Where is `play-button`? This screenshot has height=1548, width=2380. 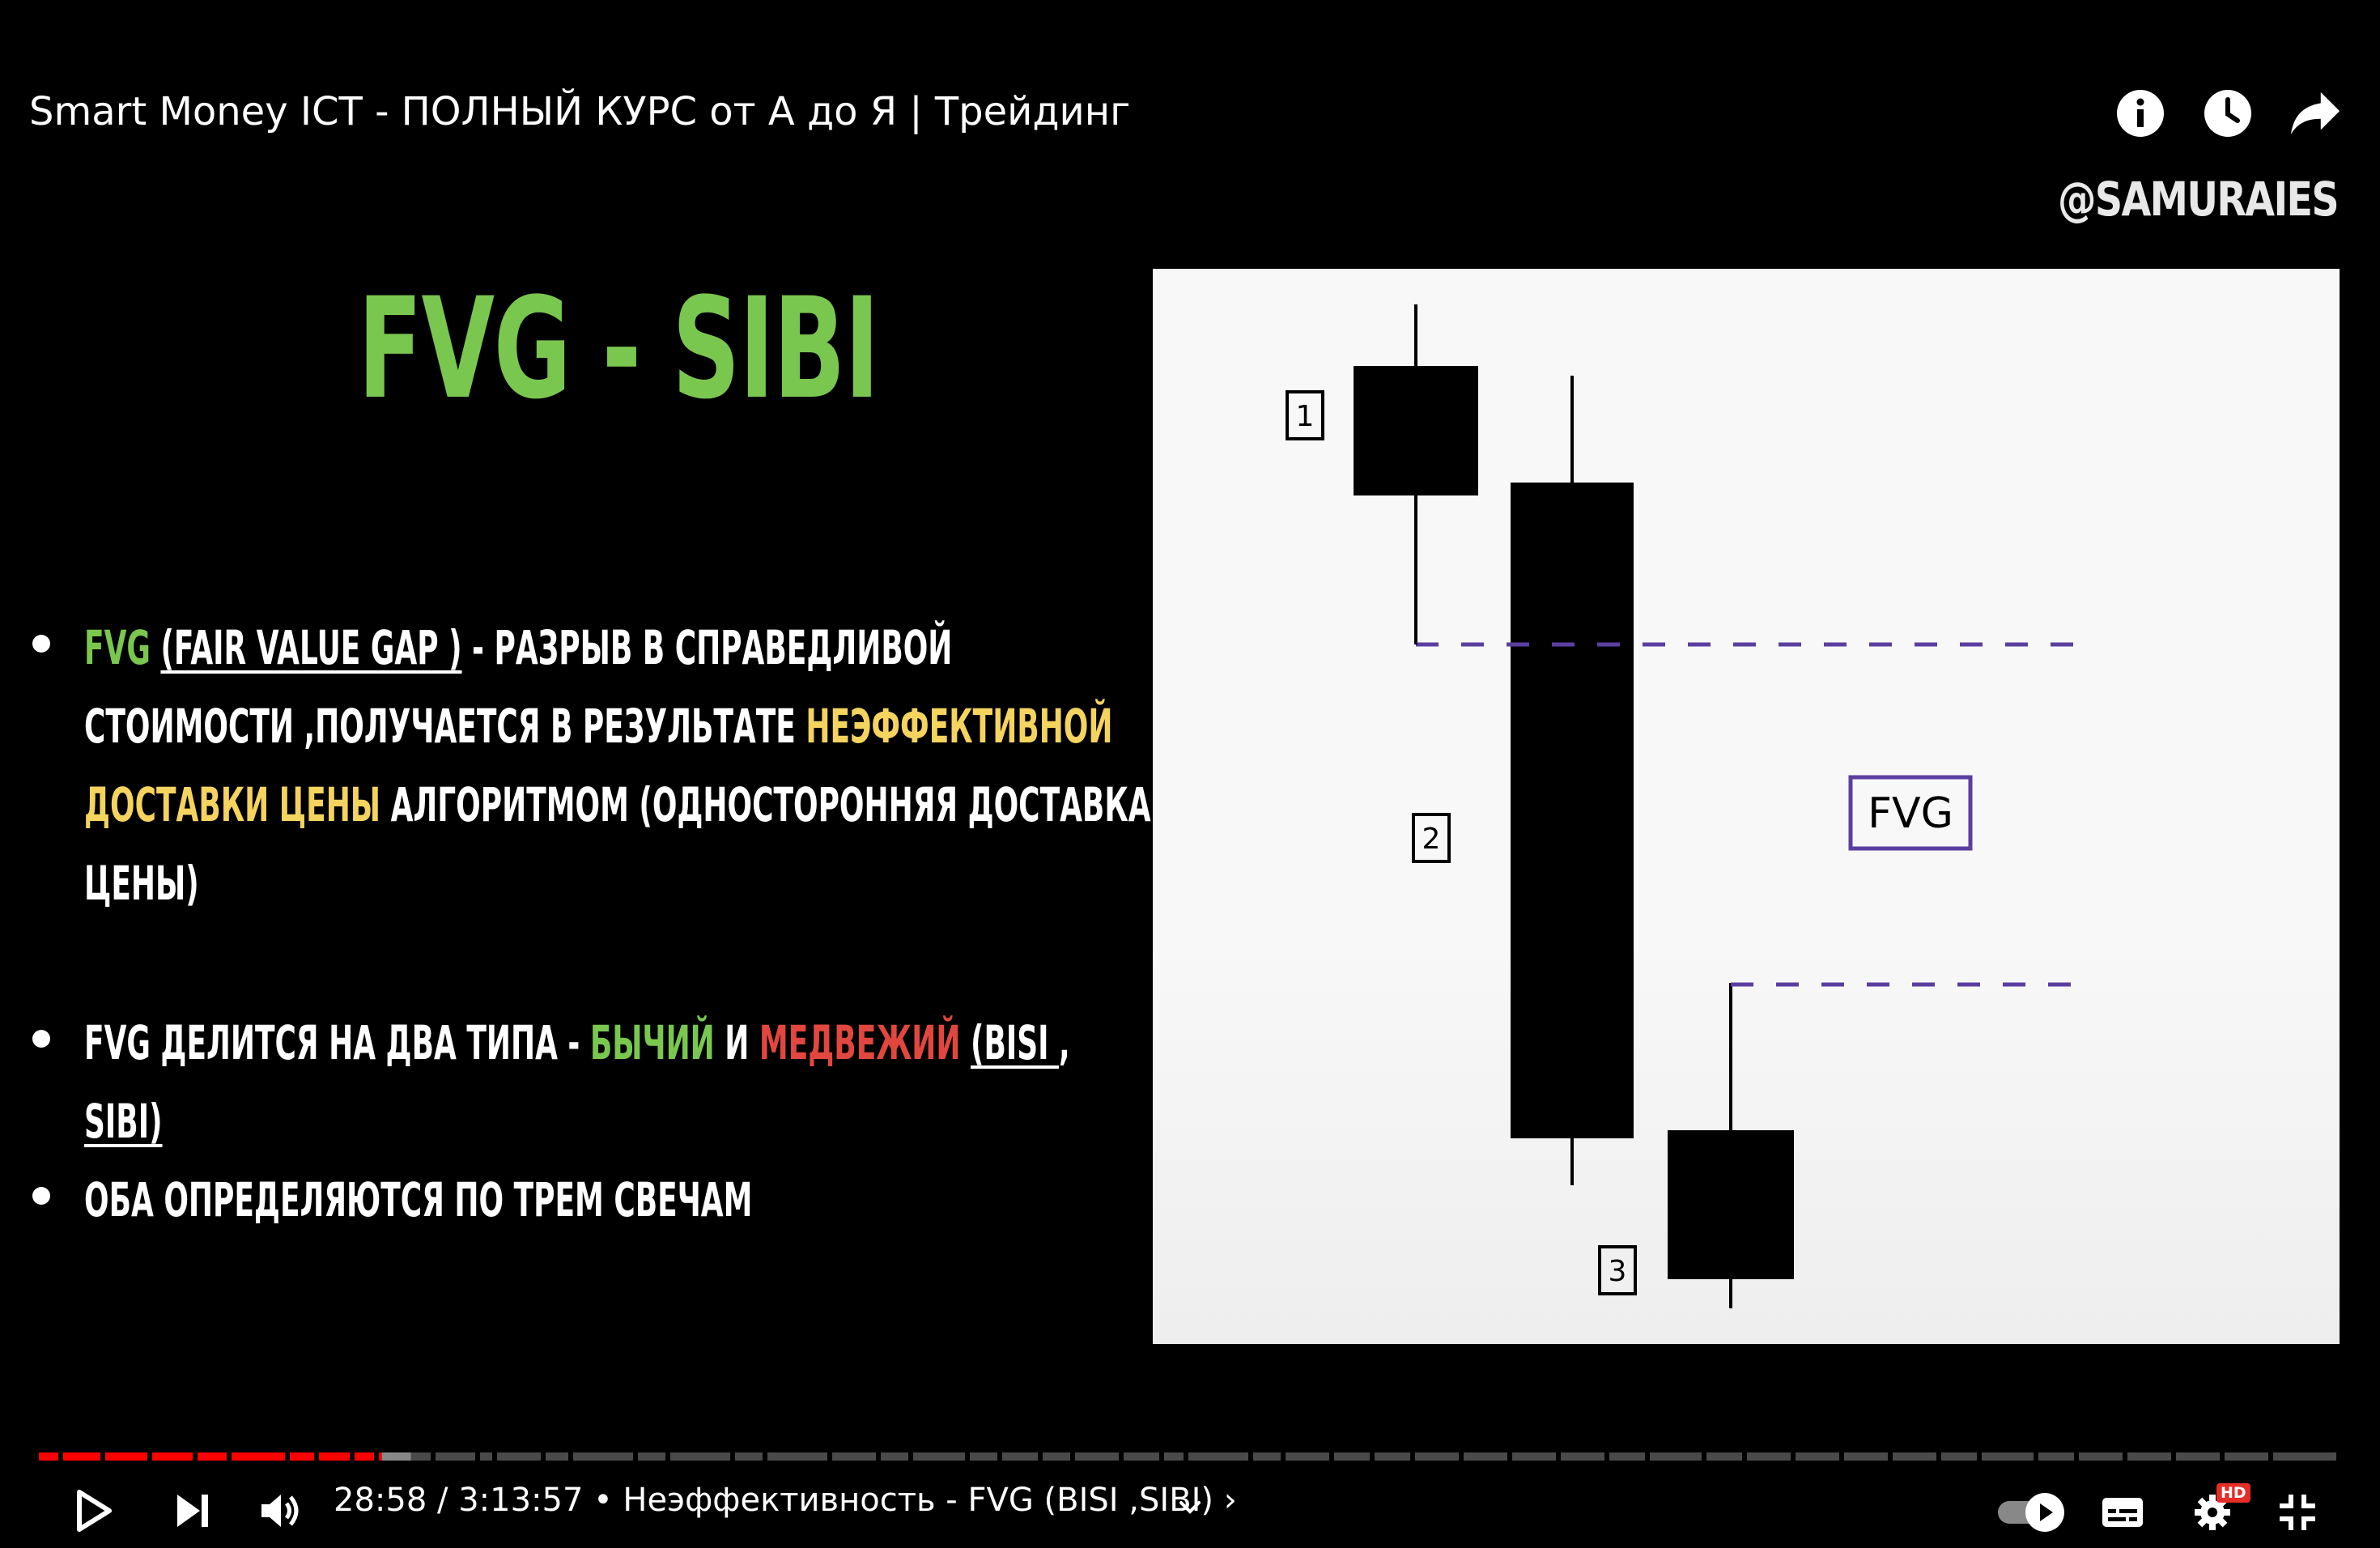
play-button is located at coordinates (94, 1511).